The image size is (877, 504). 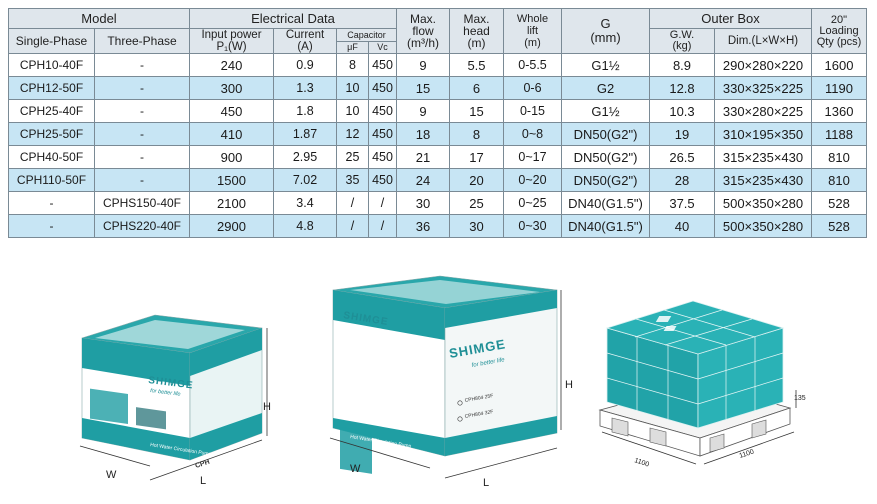 What do you see at coordinates (423, 111) in the screenshot?
I see `cell-flow: 9` at bounding box center [423, 111].